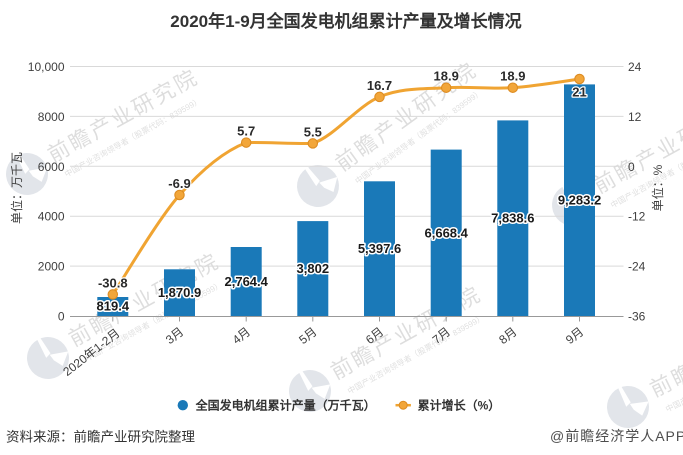 This screenshot has height=455, width=683. Describe the element at coordinates (459, 405) in the screenshot. I see `svg-text: 累计增长（%）` at that location.